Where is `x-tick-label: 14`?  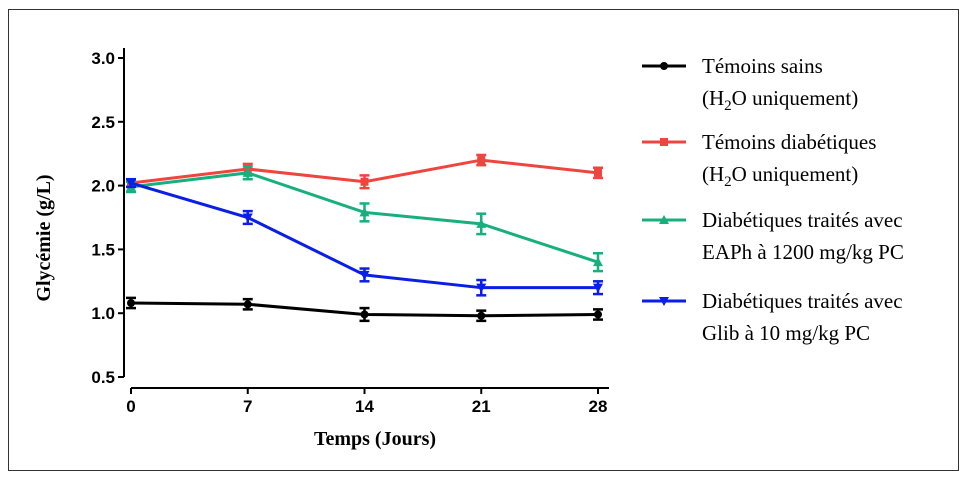
x-tick-label: 14 is located at coordinates (364, 406).